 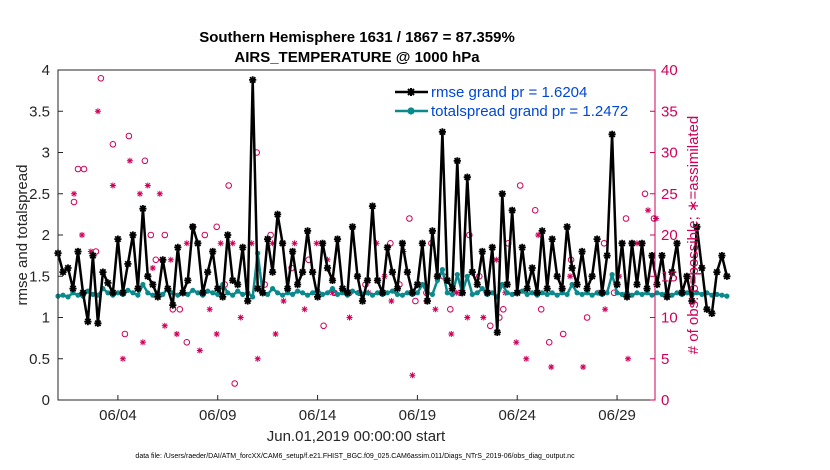 I want to click on y-tick-label: 1, so click(x=46, y=318).